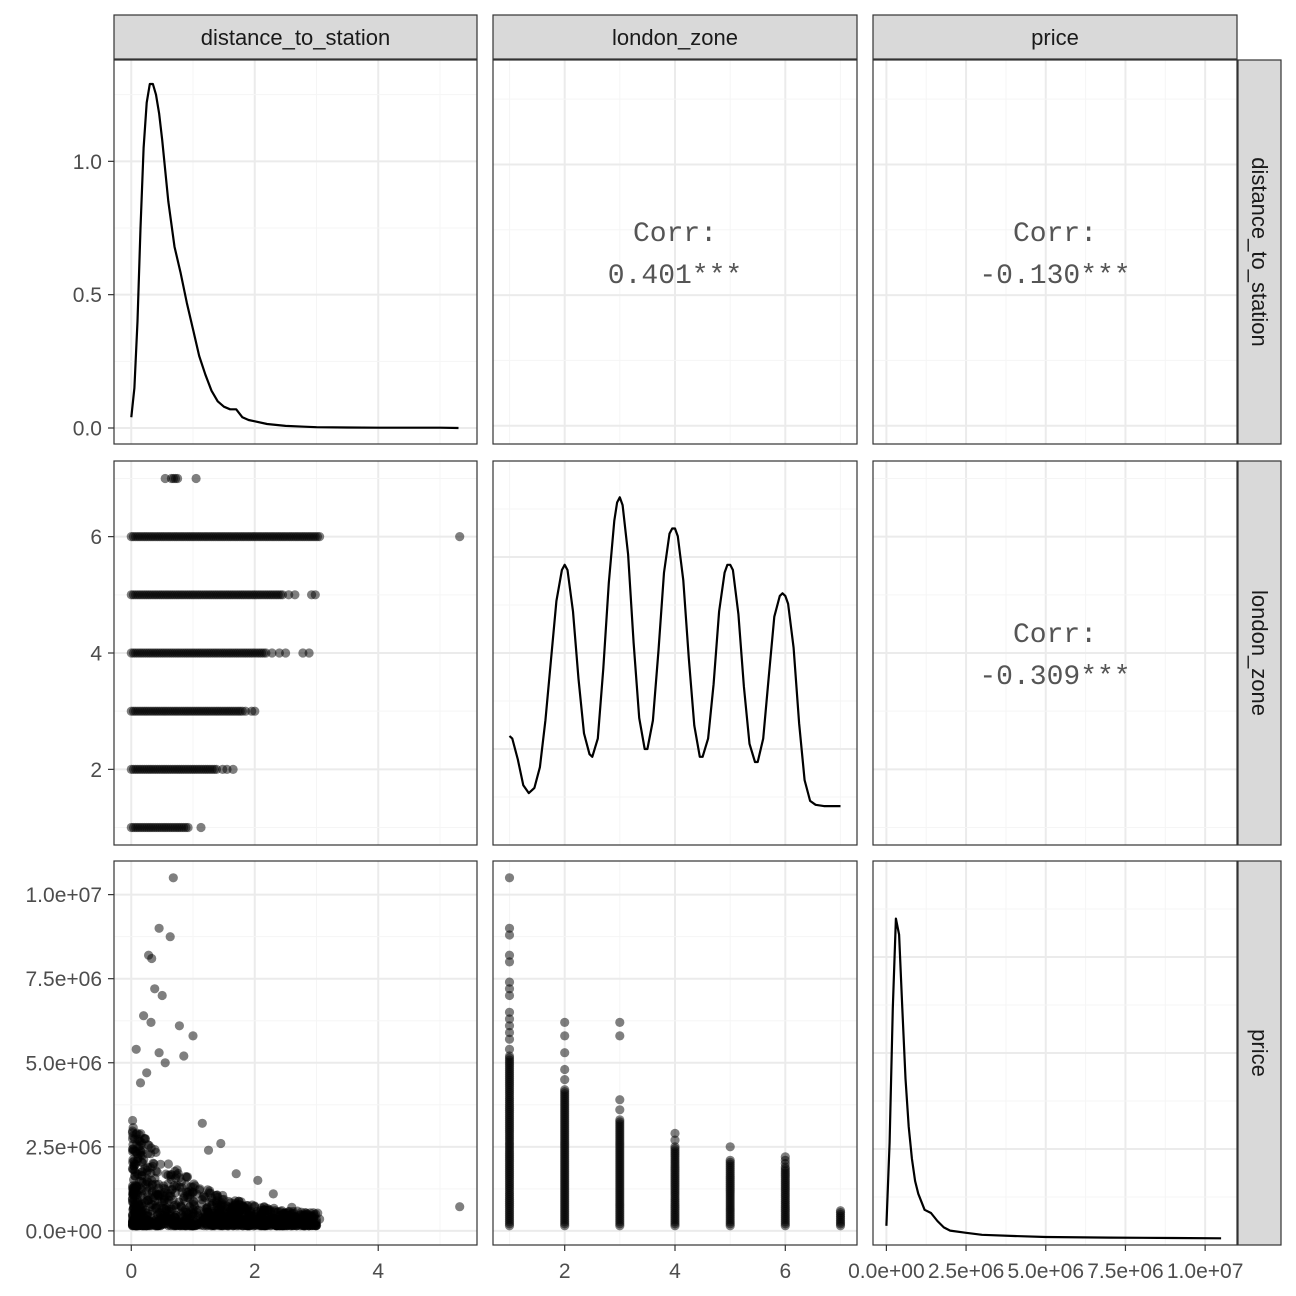 The image size is (1296, 1296). I want to click on strip-top-box, so click(675, 37).